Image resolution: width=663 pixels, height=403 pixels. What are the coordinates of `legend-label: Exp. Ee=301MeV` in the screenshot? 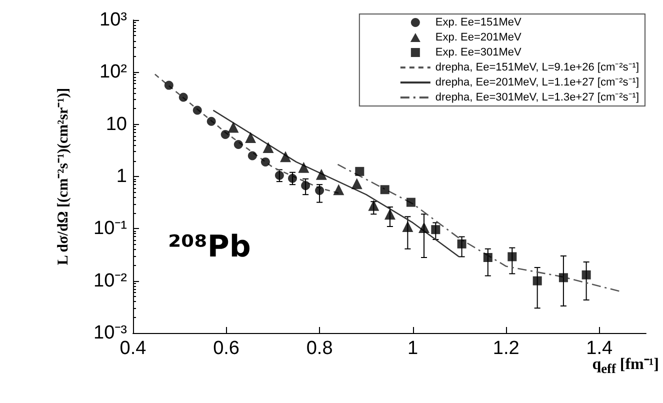 It's located at (478, 52).